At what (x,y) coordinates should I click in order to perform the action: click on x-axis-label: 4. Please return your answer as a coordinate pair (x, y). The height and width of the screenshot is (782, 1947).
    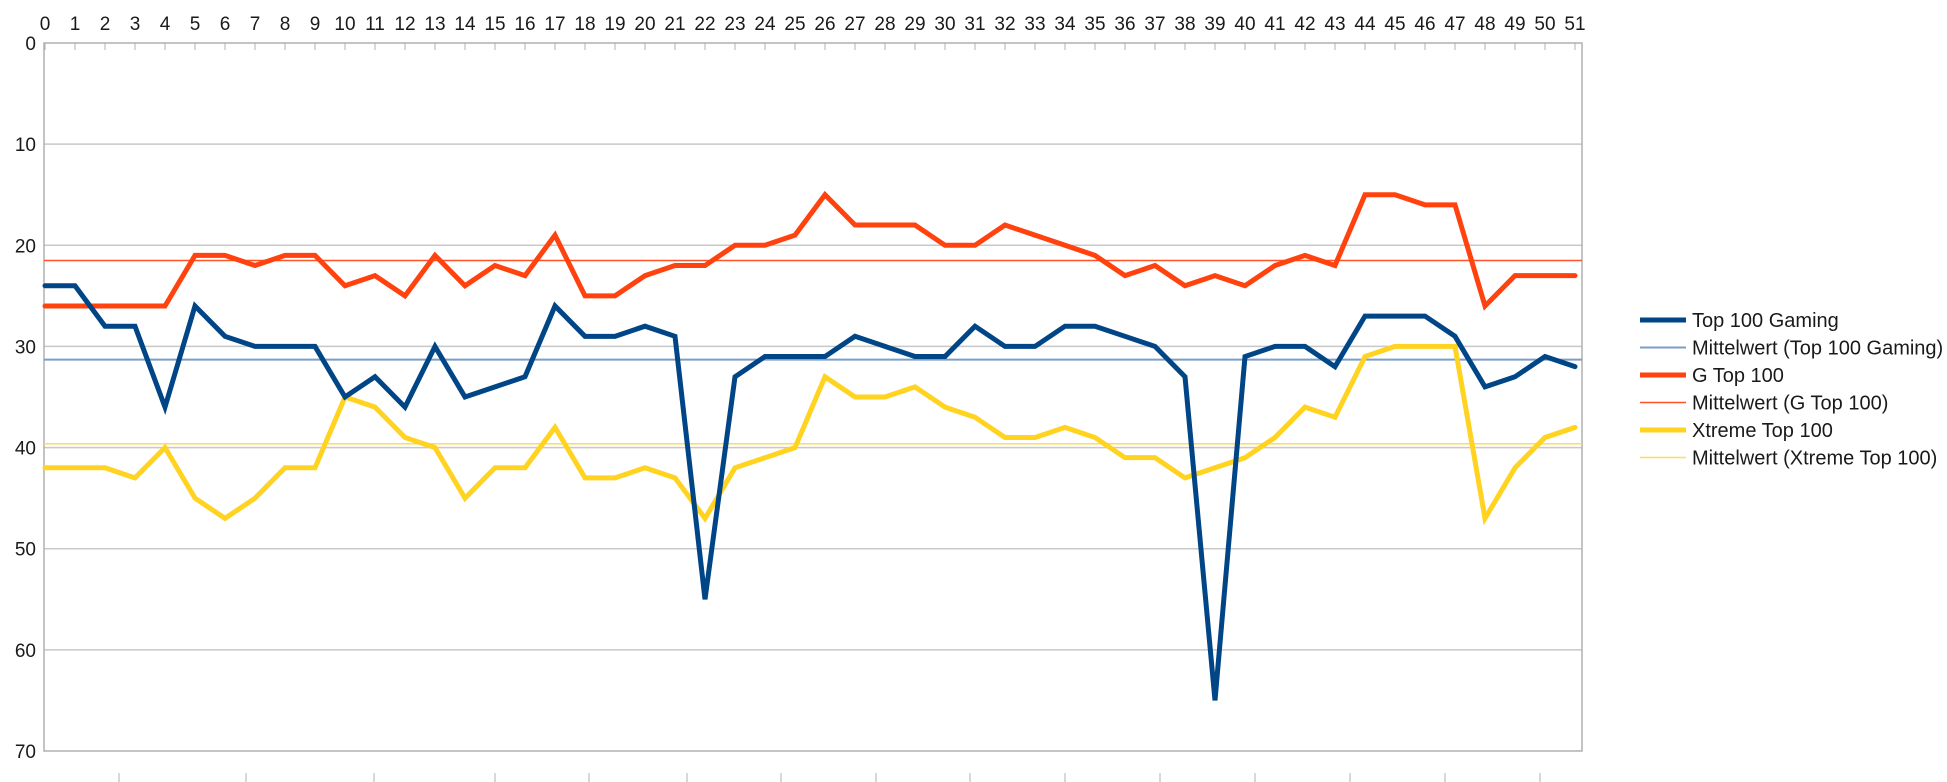
    Looking at the image, I should click on (165, 24).